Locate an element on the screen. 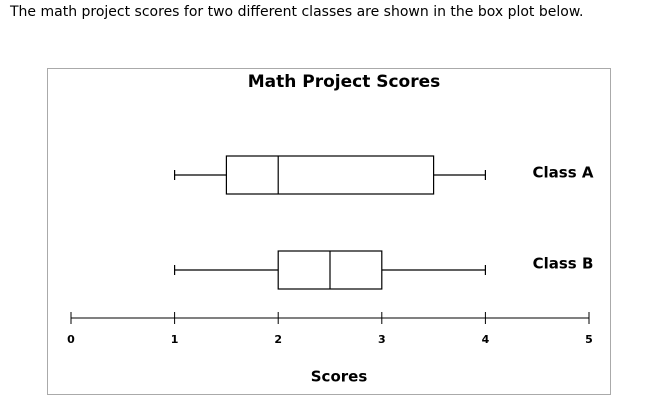  series-label: Class A is located at coordinates (563, 173).